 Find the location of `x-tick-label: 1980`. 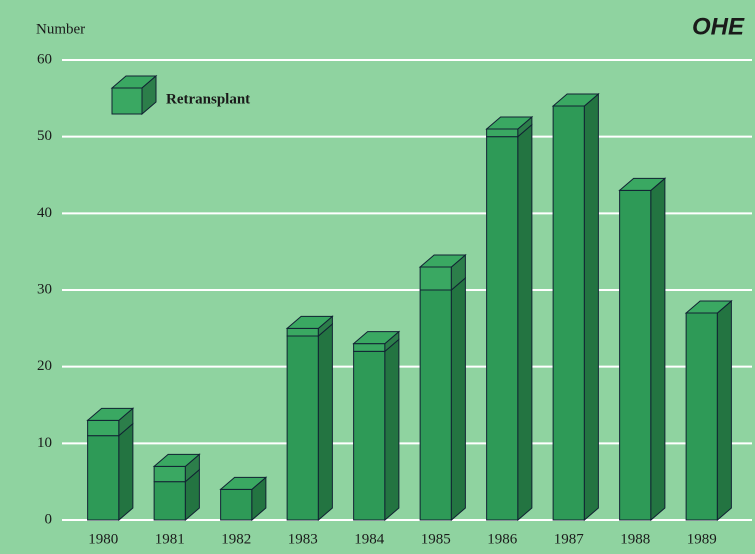

x-tick-label: 1980 is located at coordinates (103, 539).